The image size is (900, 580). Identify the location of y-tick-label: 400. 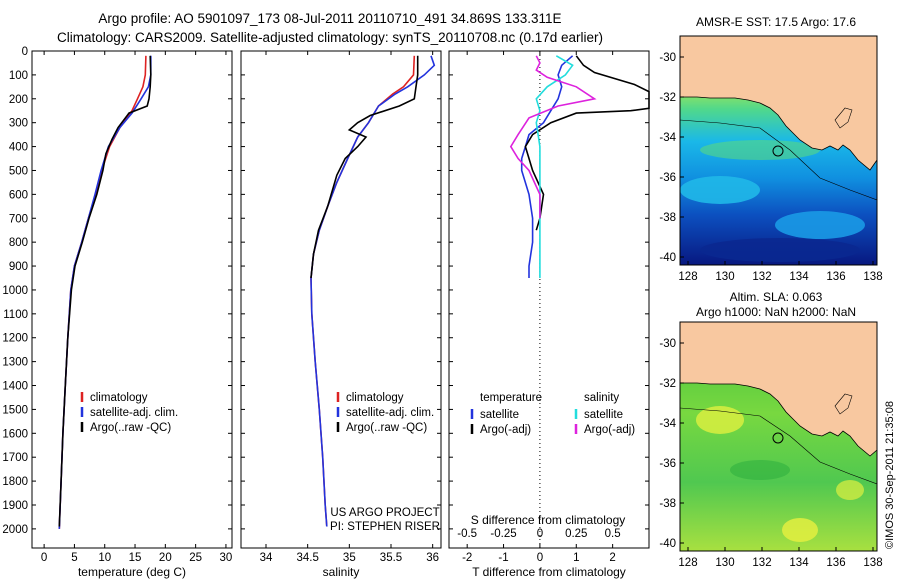
(18, 148).